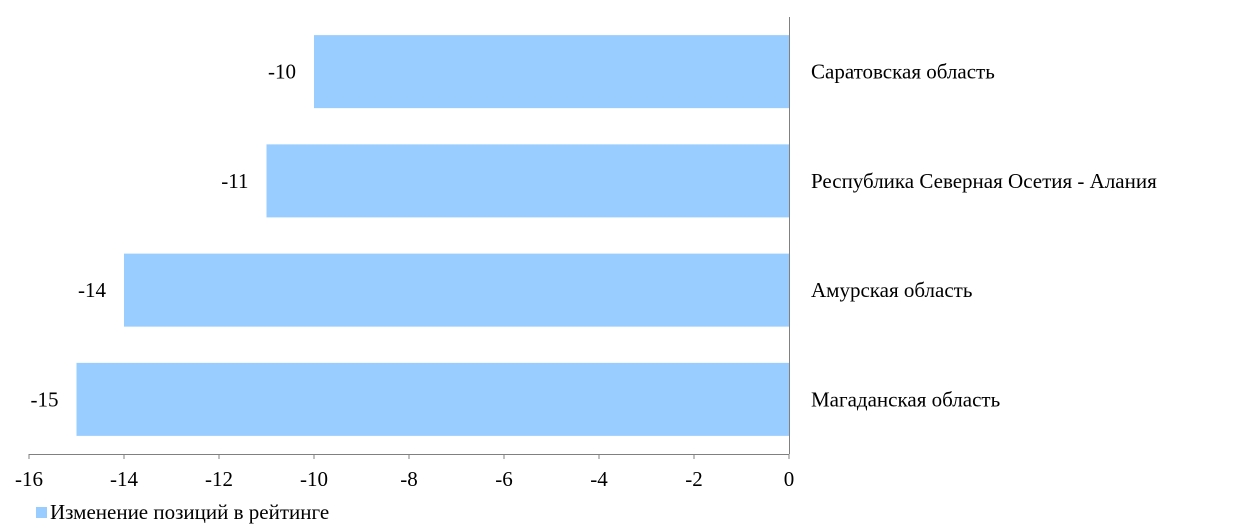 The width and height of the screenshot is (1241, 524). Describe the element at coordinates (599, 479) in the screenshot. I see `x-tick-label: -4` at that location.